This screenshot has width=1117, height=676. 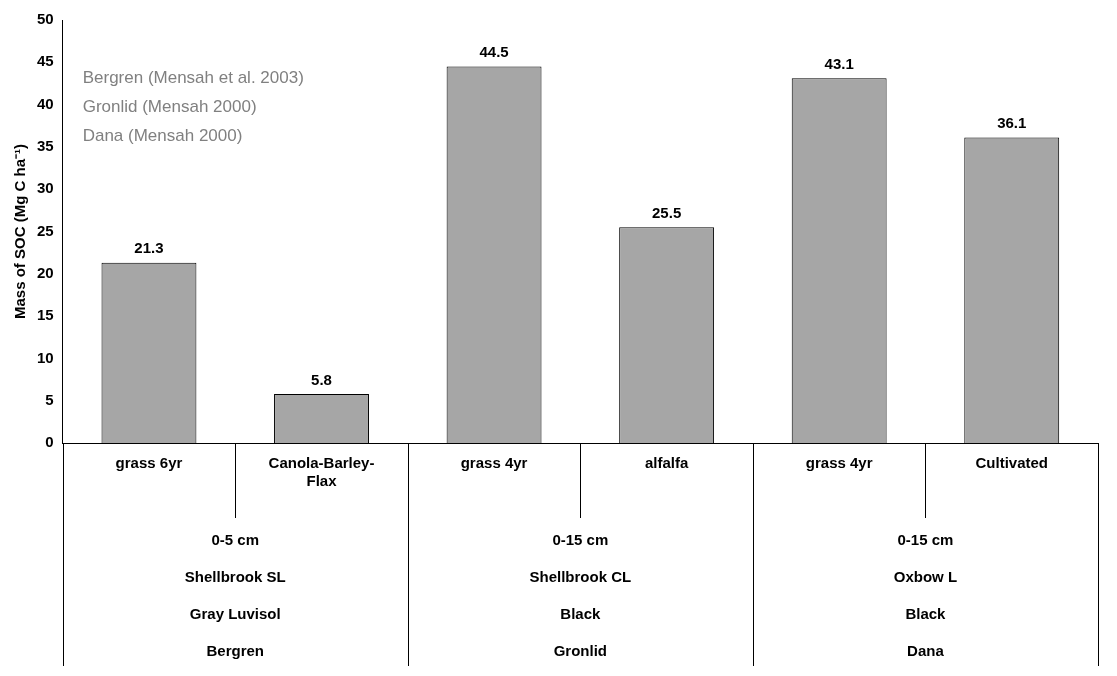 What do you see at coordinates (235, 540) in the screenshot?
I see `text: 0-5 cm` at bounding box center [235, 540].